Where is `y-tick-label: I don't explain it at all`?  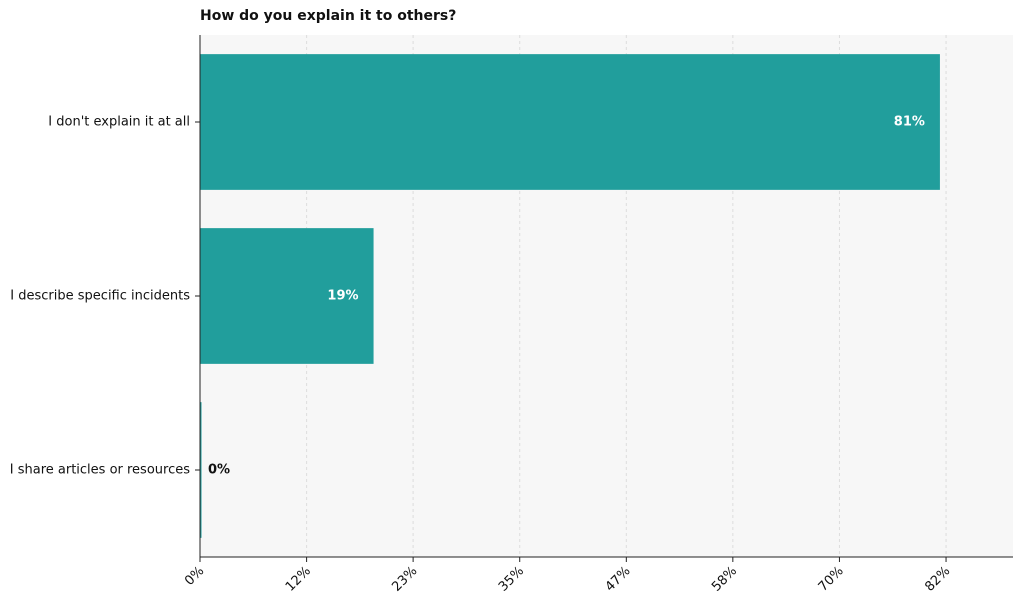 y-tick-label: I don't explain it at all is located at coordinates (119, 122).